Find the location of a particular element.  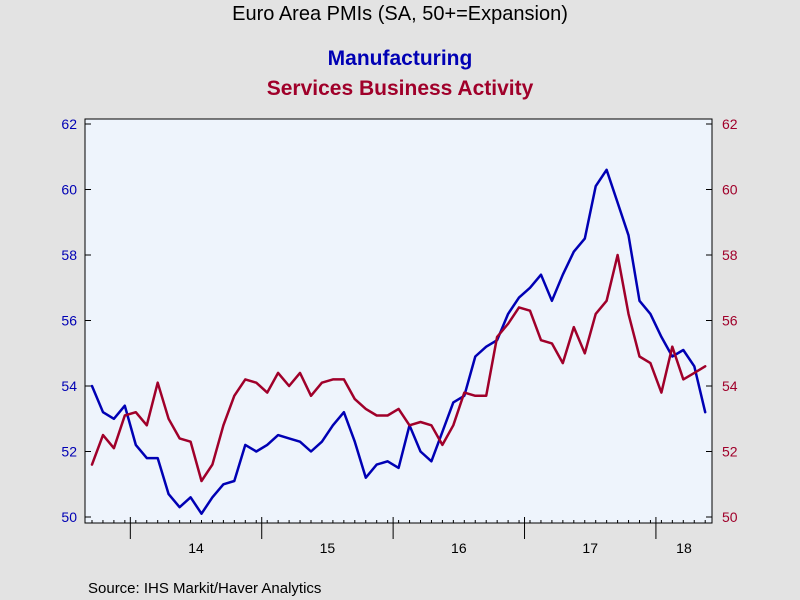

source-note: Source: IHS Markit/Haver Analytics is located at coordinates (204, 588).